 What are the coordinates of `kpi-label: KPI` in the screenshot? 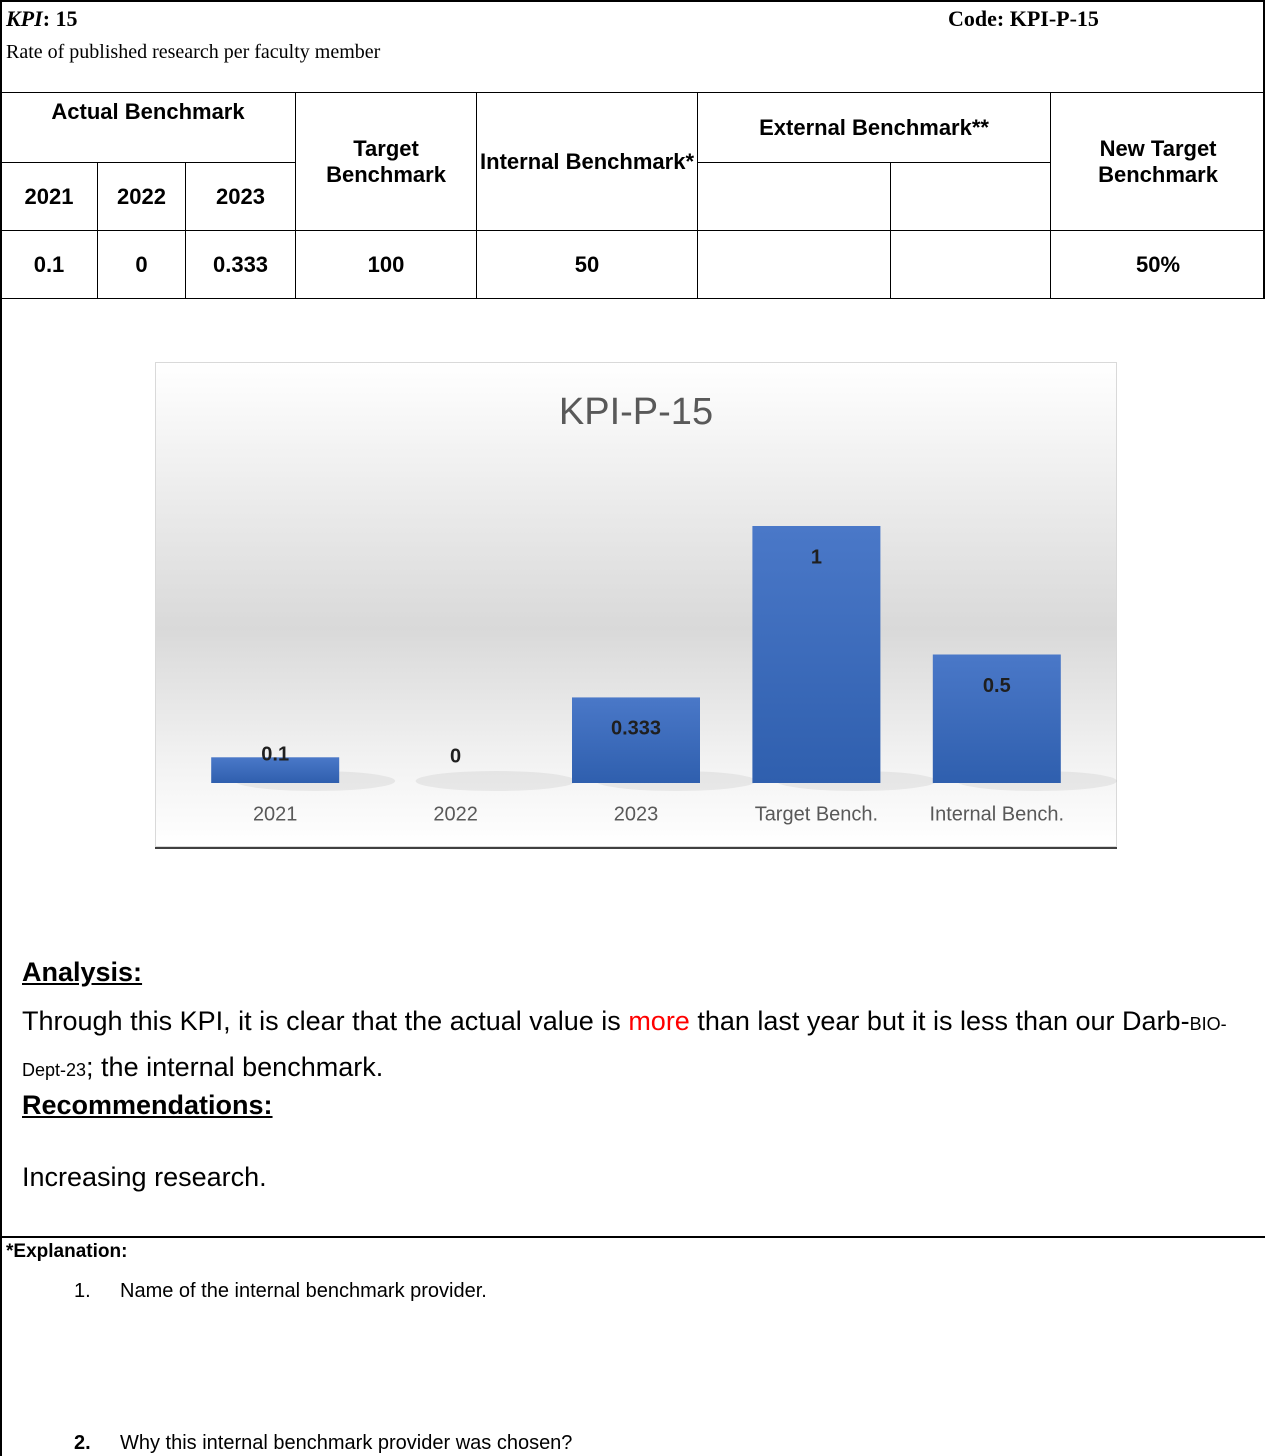 It's located at (24, 18).